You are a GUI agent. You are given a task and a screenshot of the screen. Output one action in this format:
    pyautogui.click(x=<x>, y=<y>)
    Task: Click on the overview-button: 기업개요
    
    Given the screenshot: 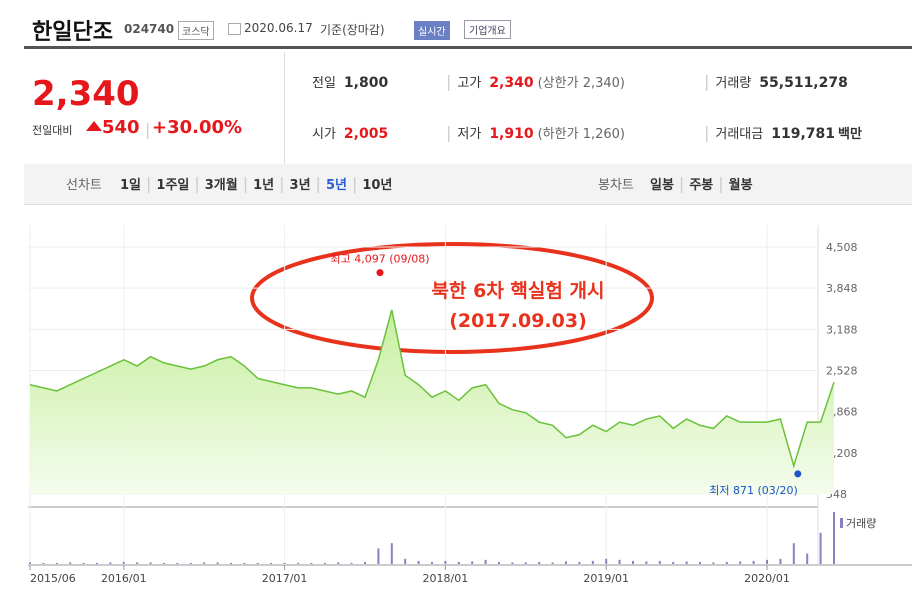 What is the action you would take?
    pyautogui.click(x=487, y=29)
    